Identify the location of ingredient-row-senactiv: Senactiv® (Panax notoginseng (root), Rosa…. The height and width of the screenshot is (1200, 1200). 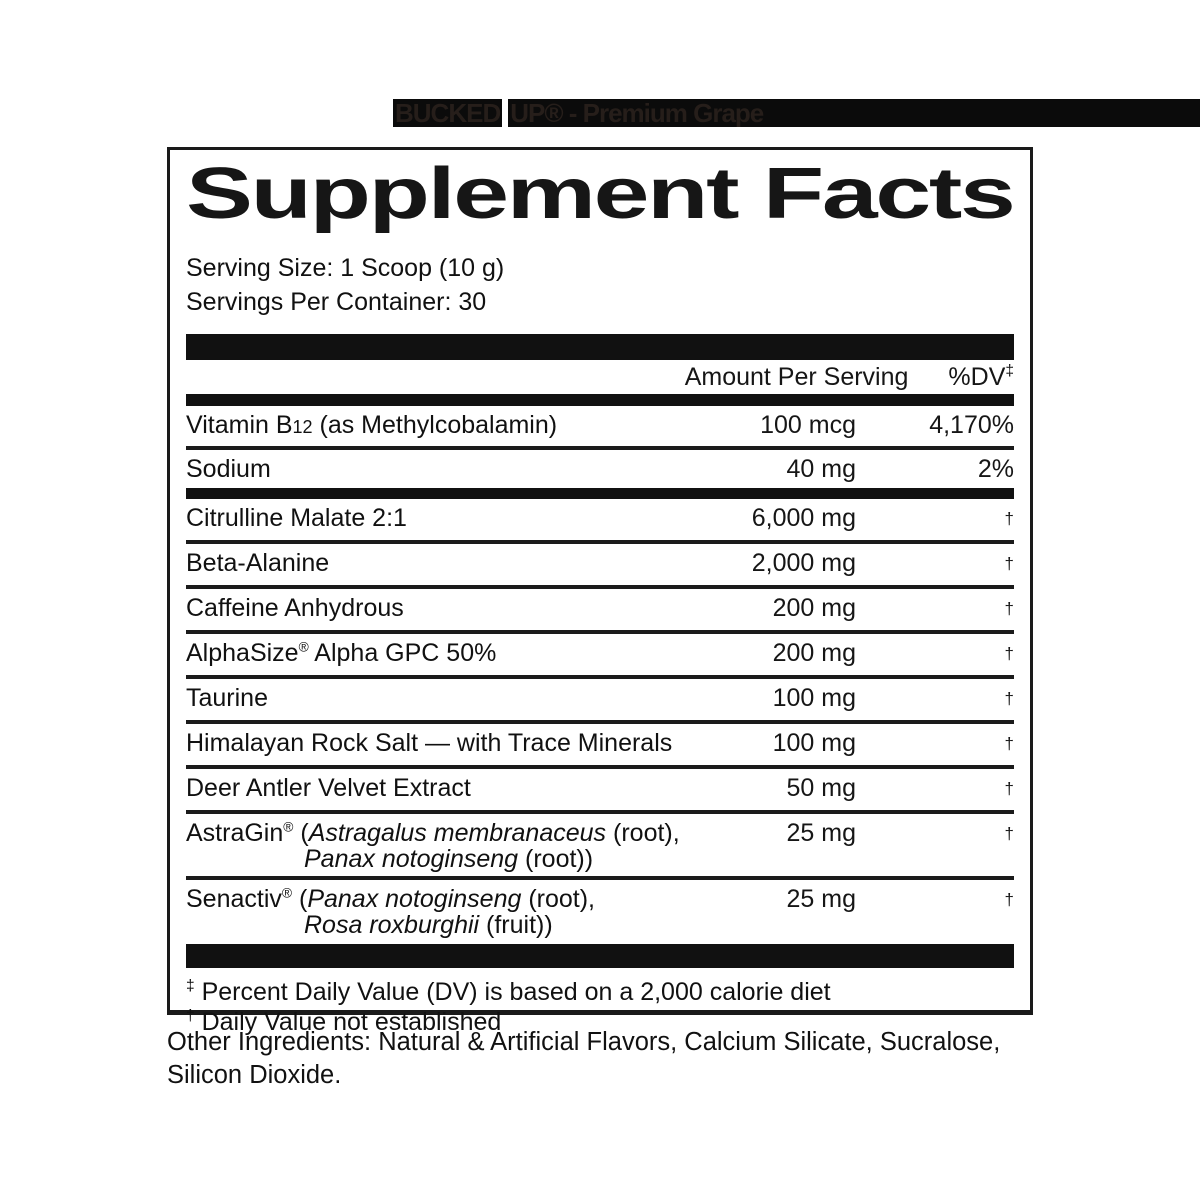
(600, 911).